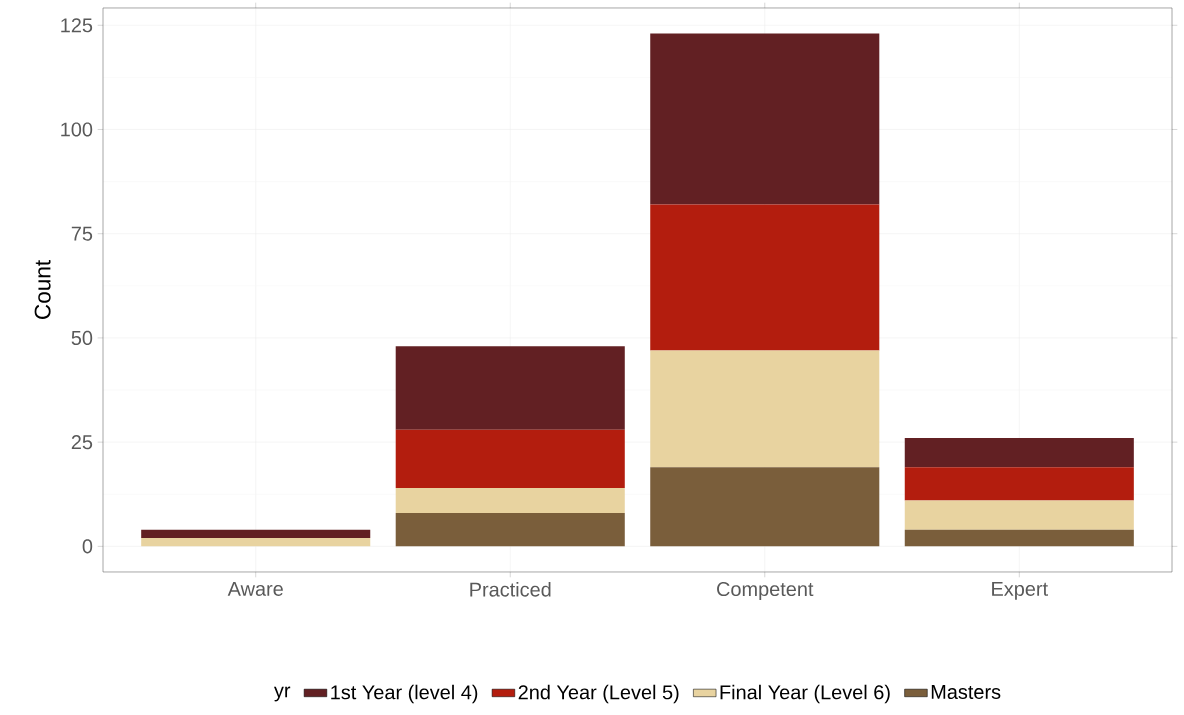 The width and height of the screenshot is (1184, 715). What do you see at coordinates (404, 694) in the screenshot?
I see `legend-label: 1st Year (level 4)` at bounding box center [404, 694].